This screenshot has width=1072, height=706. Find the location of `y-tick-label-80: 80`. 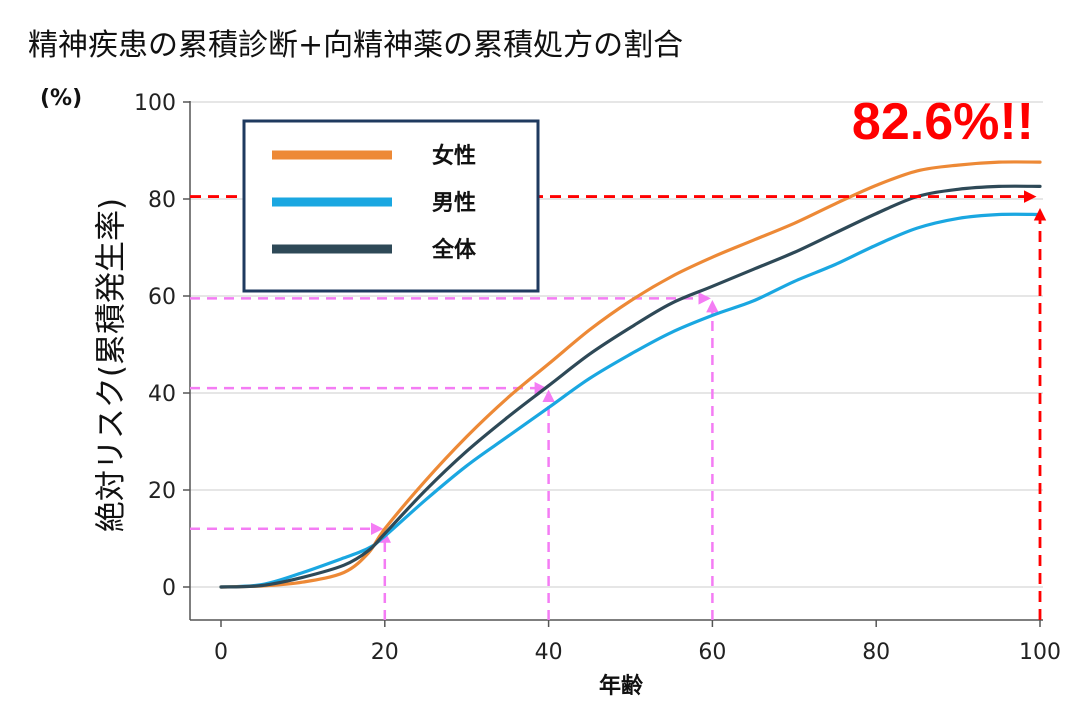

y-tick-label-80: 80 is located at coordinates (162, 200).